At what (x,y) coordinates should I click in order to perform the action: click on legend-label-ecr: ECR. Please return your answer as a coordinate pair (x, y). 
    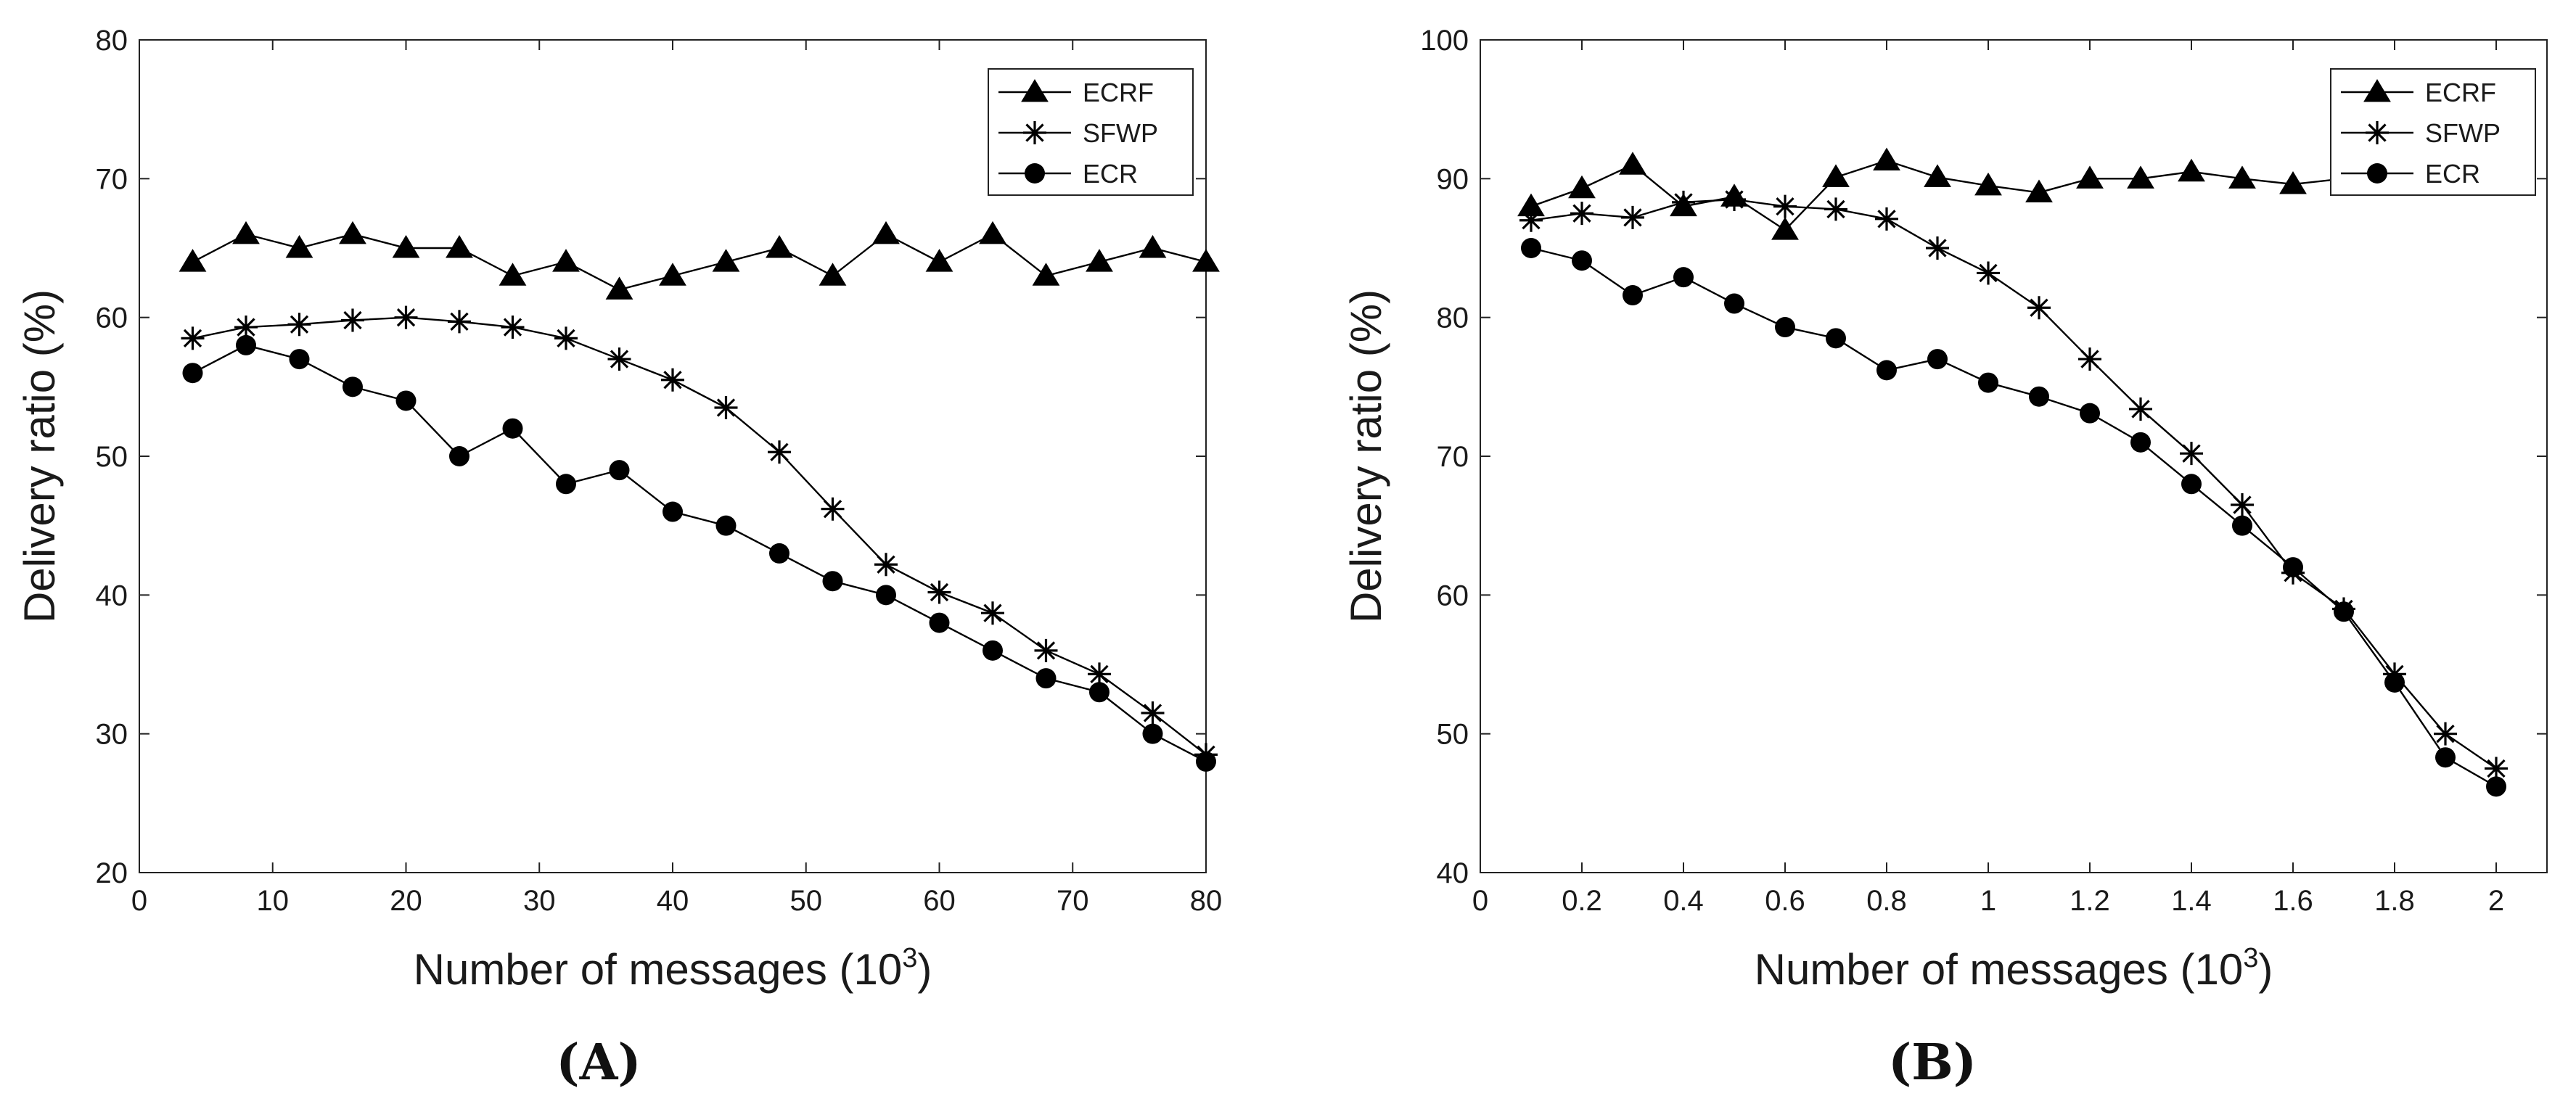
    Looking at the image, I should click on (1110, 174).